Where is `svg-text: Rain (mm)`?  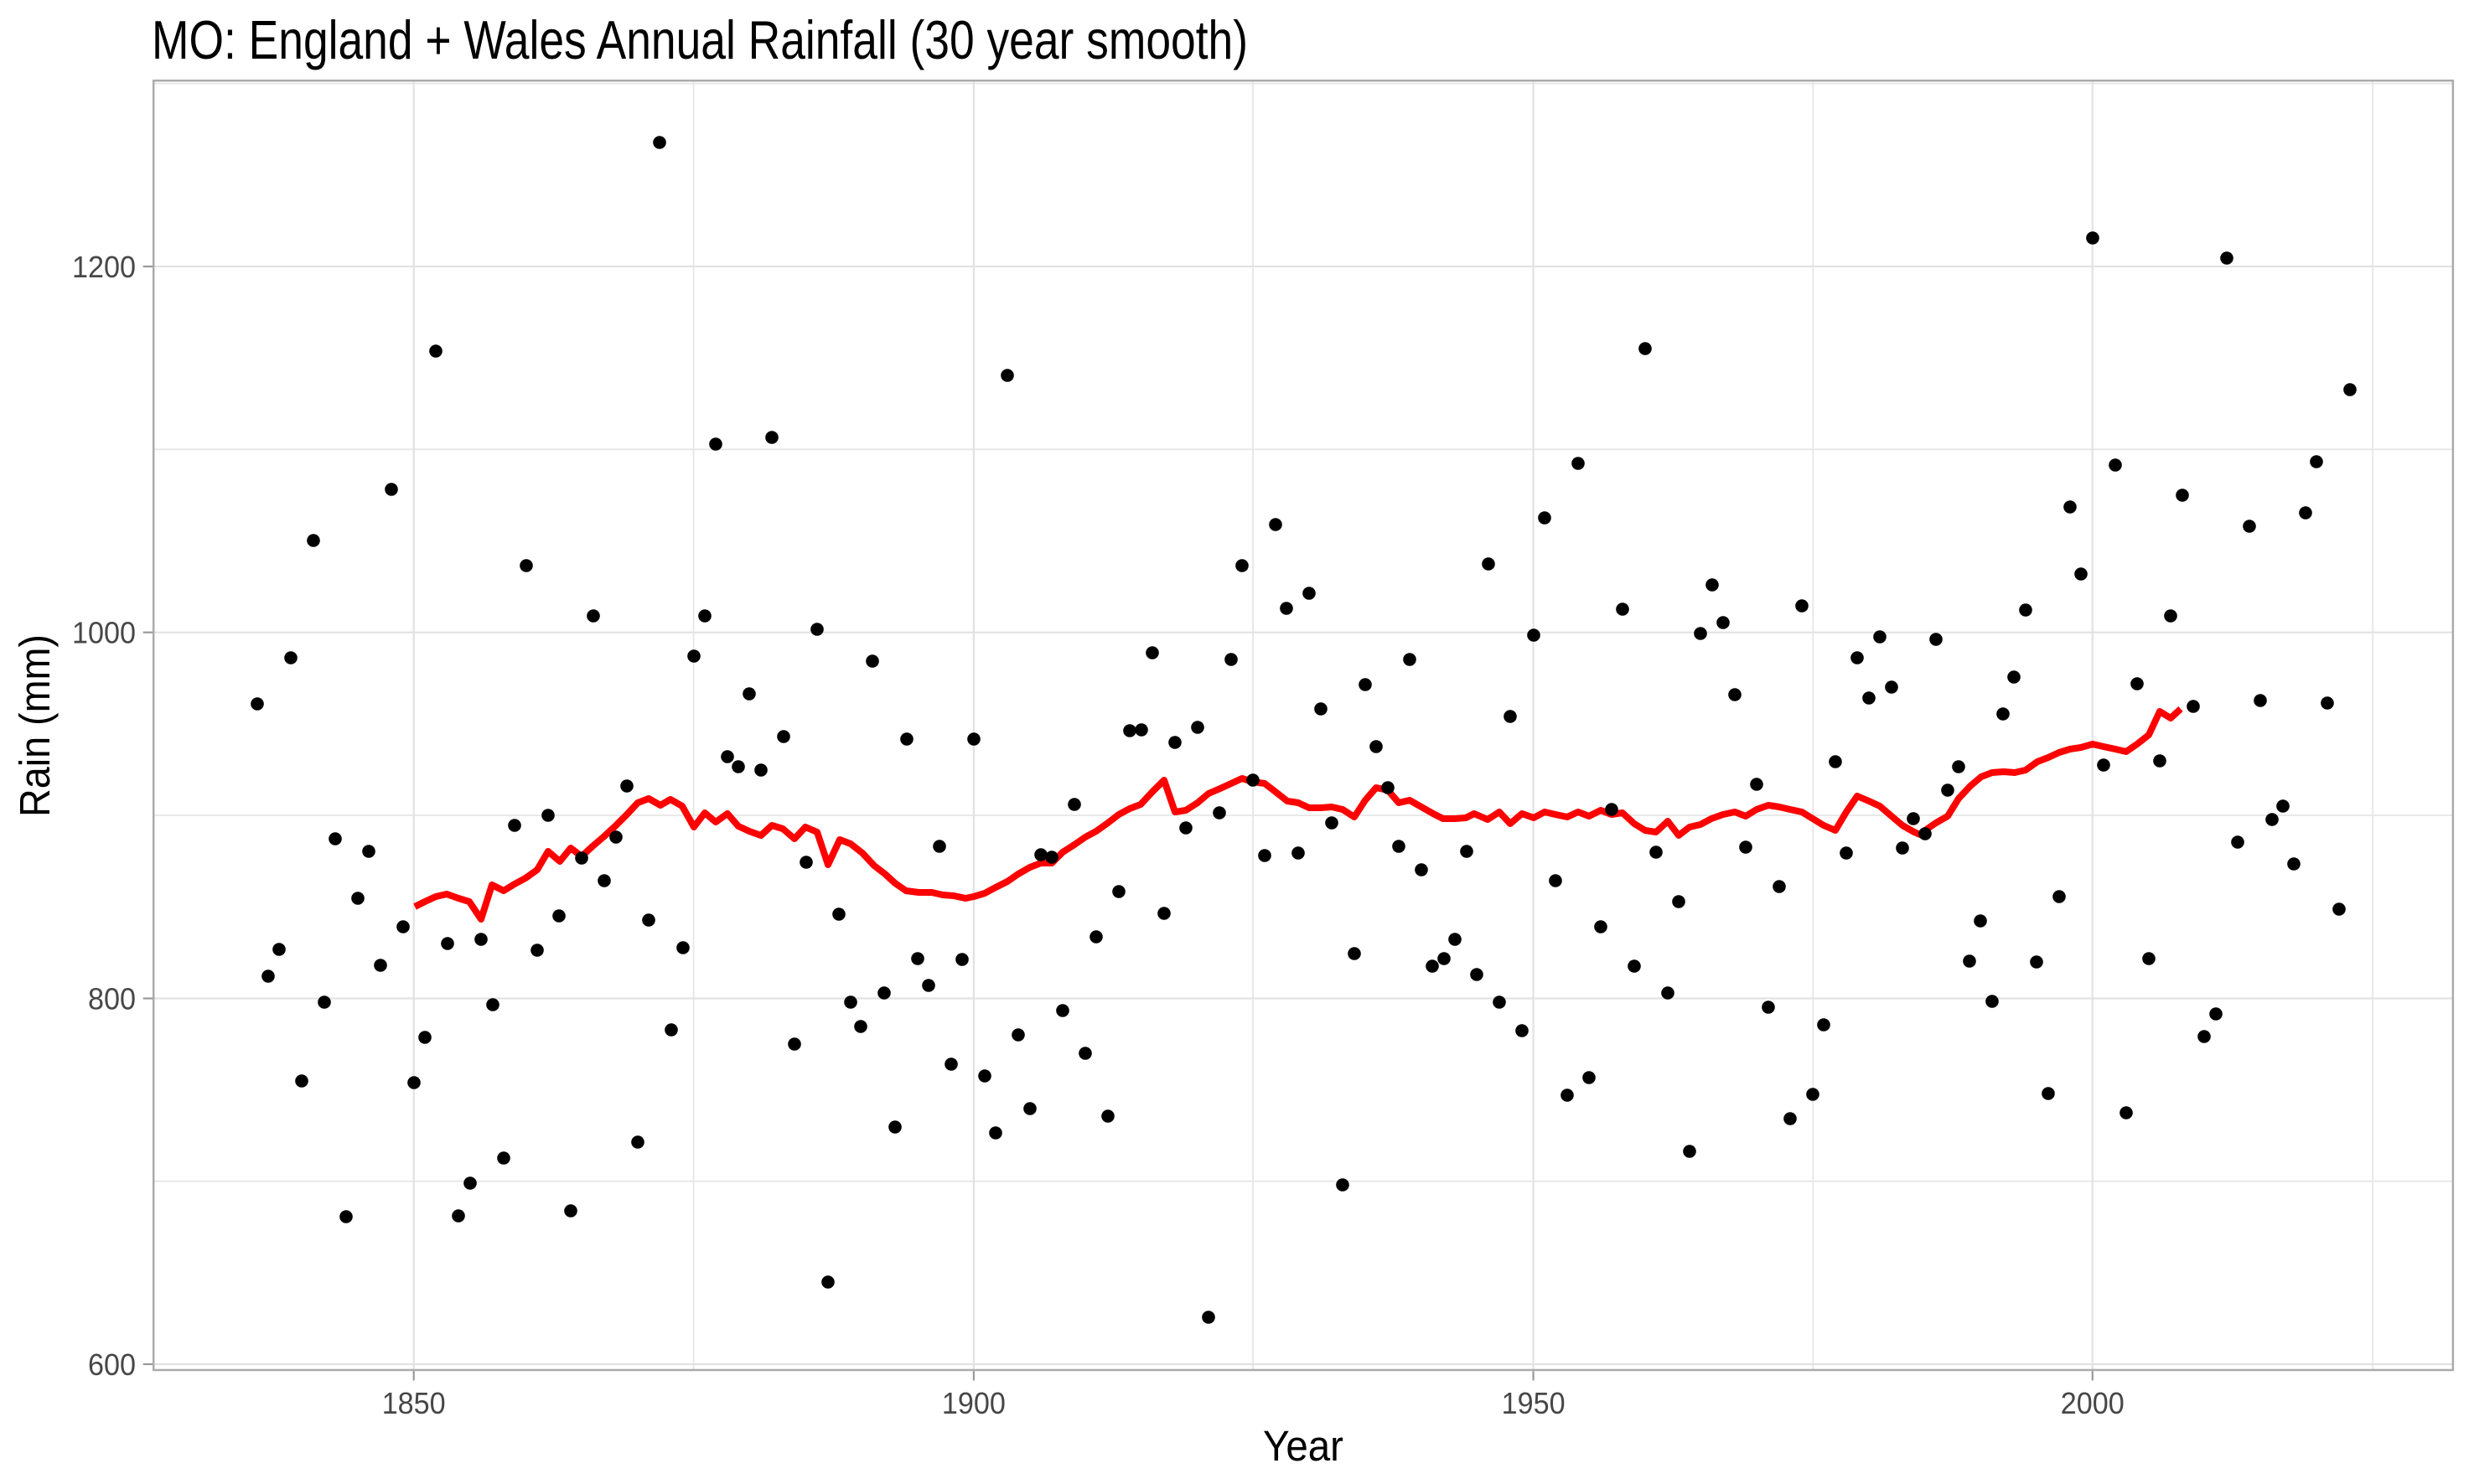 svg-text: Rain (mm) is located at coordinates (35, 726).